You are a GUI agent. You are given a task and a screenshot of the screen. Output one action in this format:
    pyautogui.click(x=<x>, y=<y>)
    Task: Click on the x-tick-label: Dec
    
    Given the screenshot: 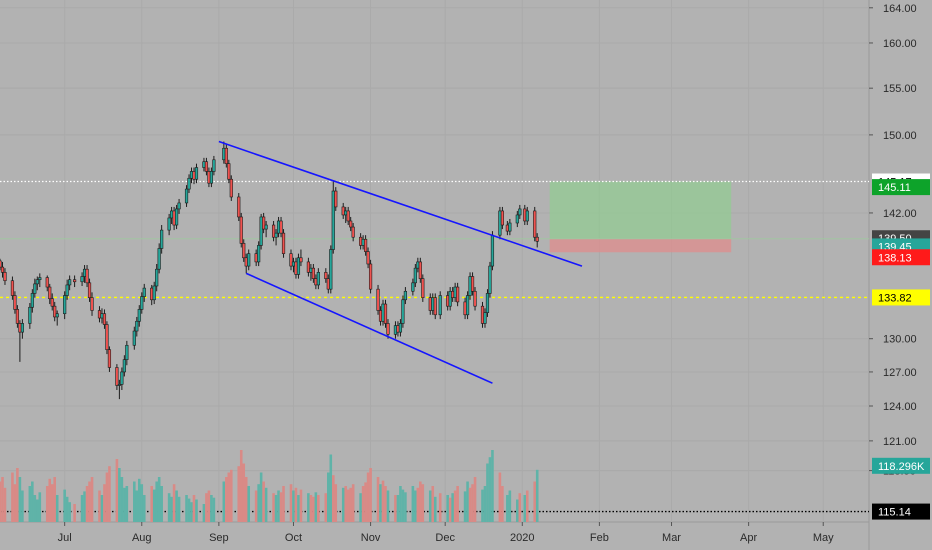 What is the action you would take?
    pyautogui.click(x=445, y=538)
    